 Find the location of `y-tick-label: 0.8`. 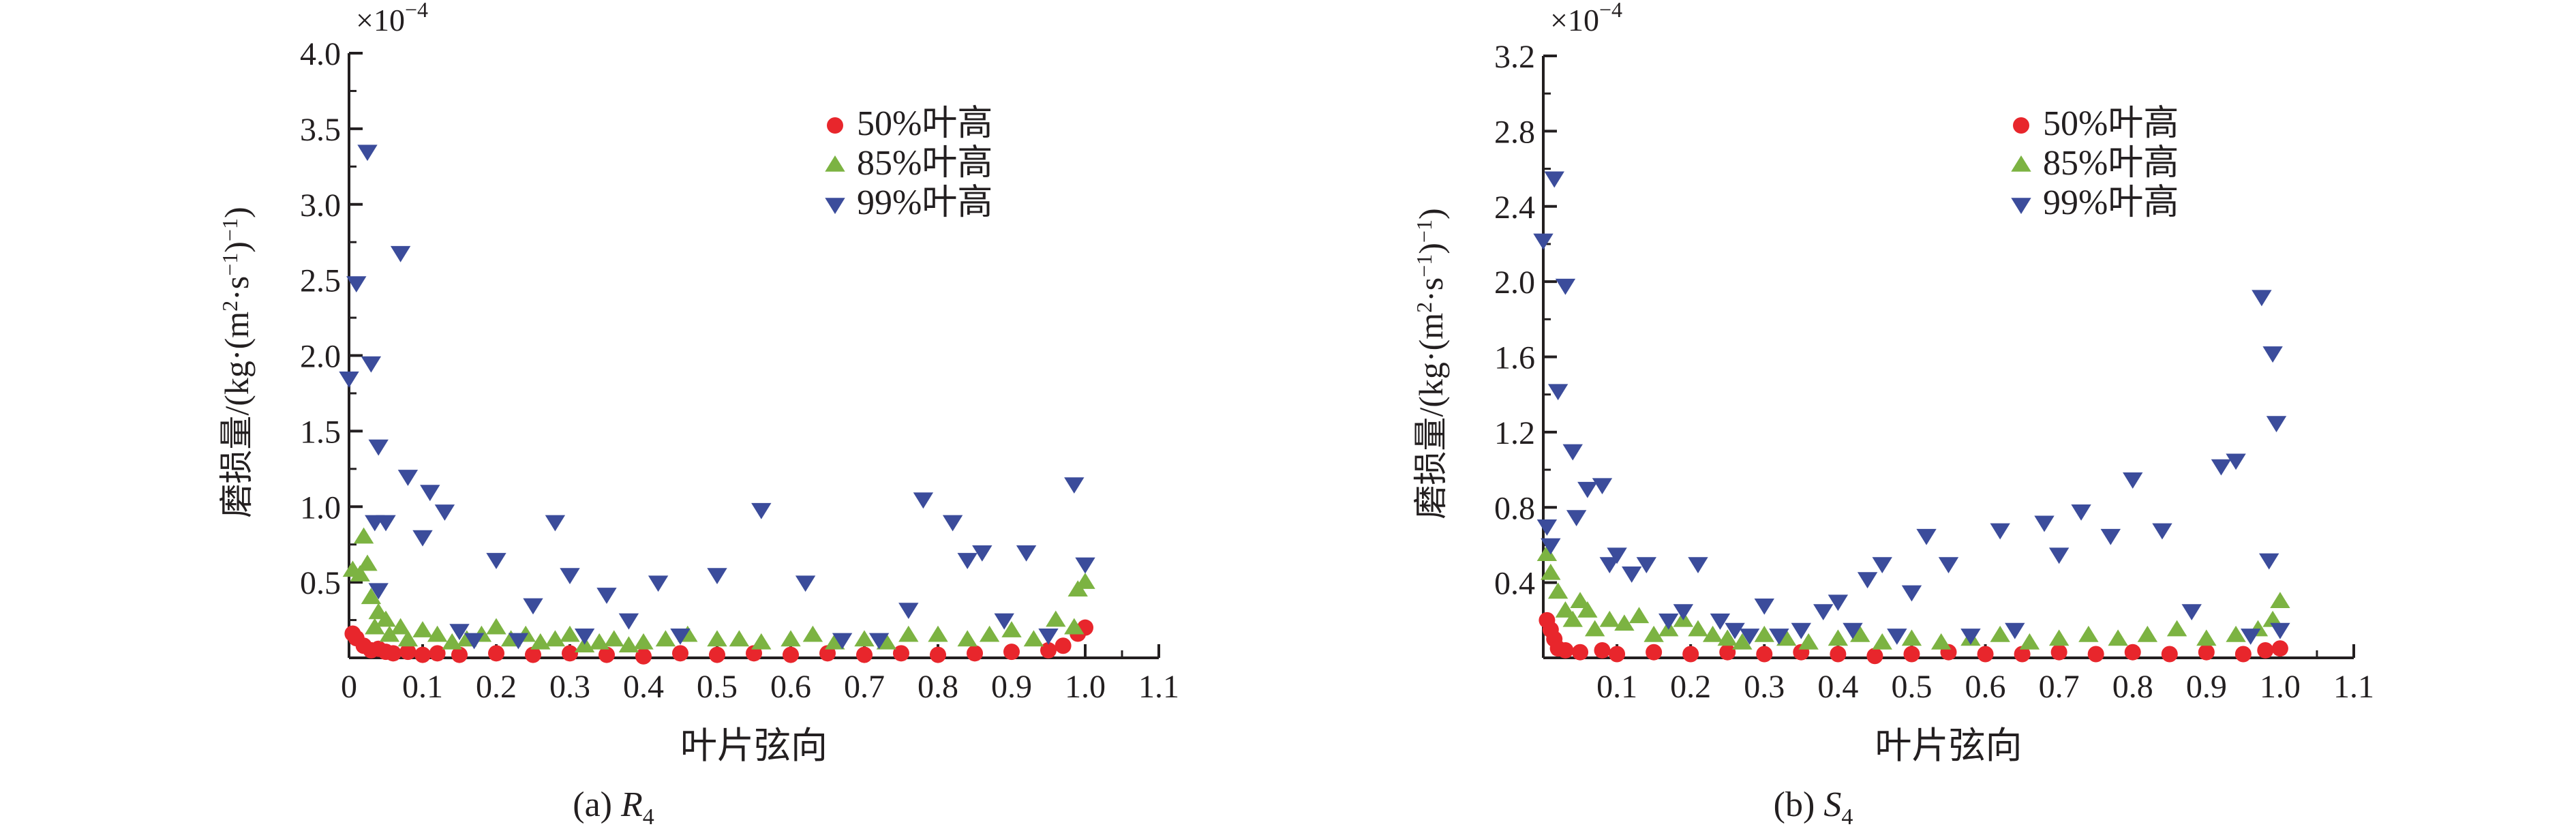

y-tick-label: 0.8 is located at coordinates (1515, 508).